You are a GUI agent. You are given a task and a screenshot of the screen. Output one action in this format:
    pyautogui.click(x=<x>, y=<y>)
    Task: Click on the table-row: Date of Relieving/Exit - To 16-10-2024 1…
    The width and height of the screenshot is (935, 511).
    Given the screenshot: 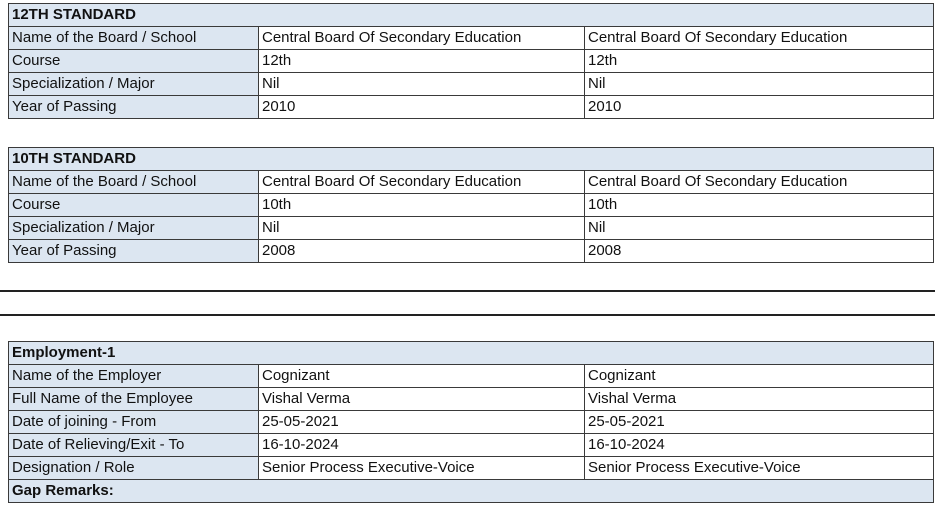 What is the action you would take?
    pyautogui.click(x=471, y=445)
    